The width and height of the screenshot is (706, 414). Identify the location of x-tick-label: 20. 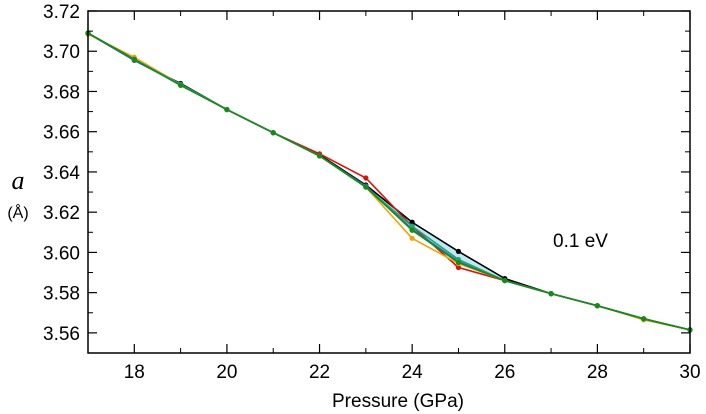
(226, 372).